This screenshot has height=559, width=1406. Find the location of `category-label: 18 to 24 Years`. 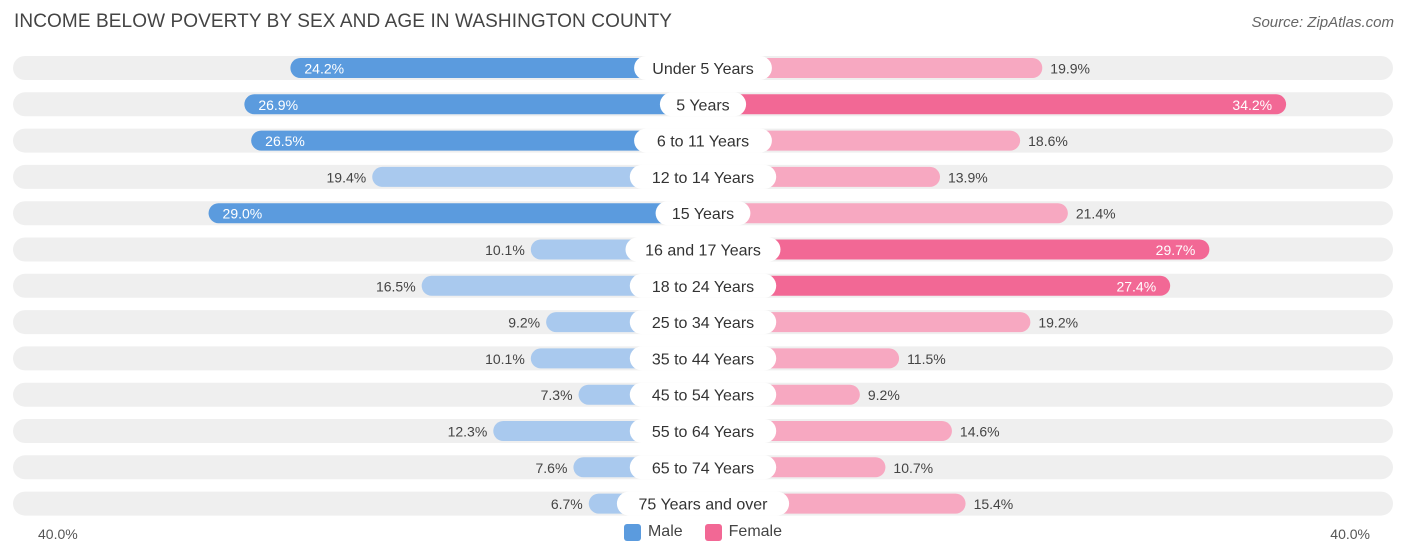

category-label: 18 to 24 Years is located at coordinates (703, 287).